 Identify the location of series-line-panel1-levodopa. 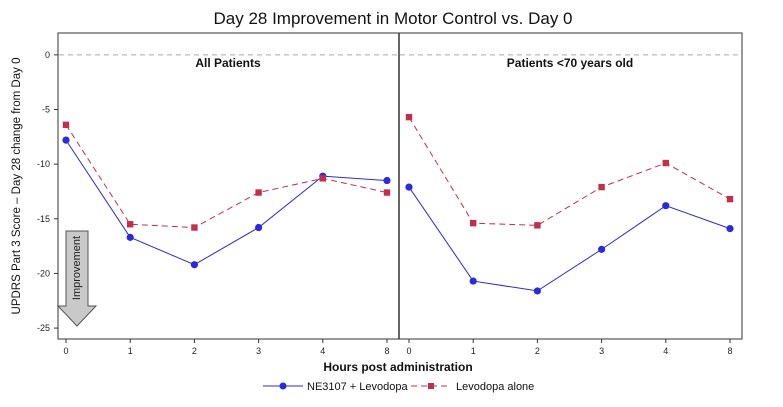
(569, 171).